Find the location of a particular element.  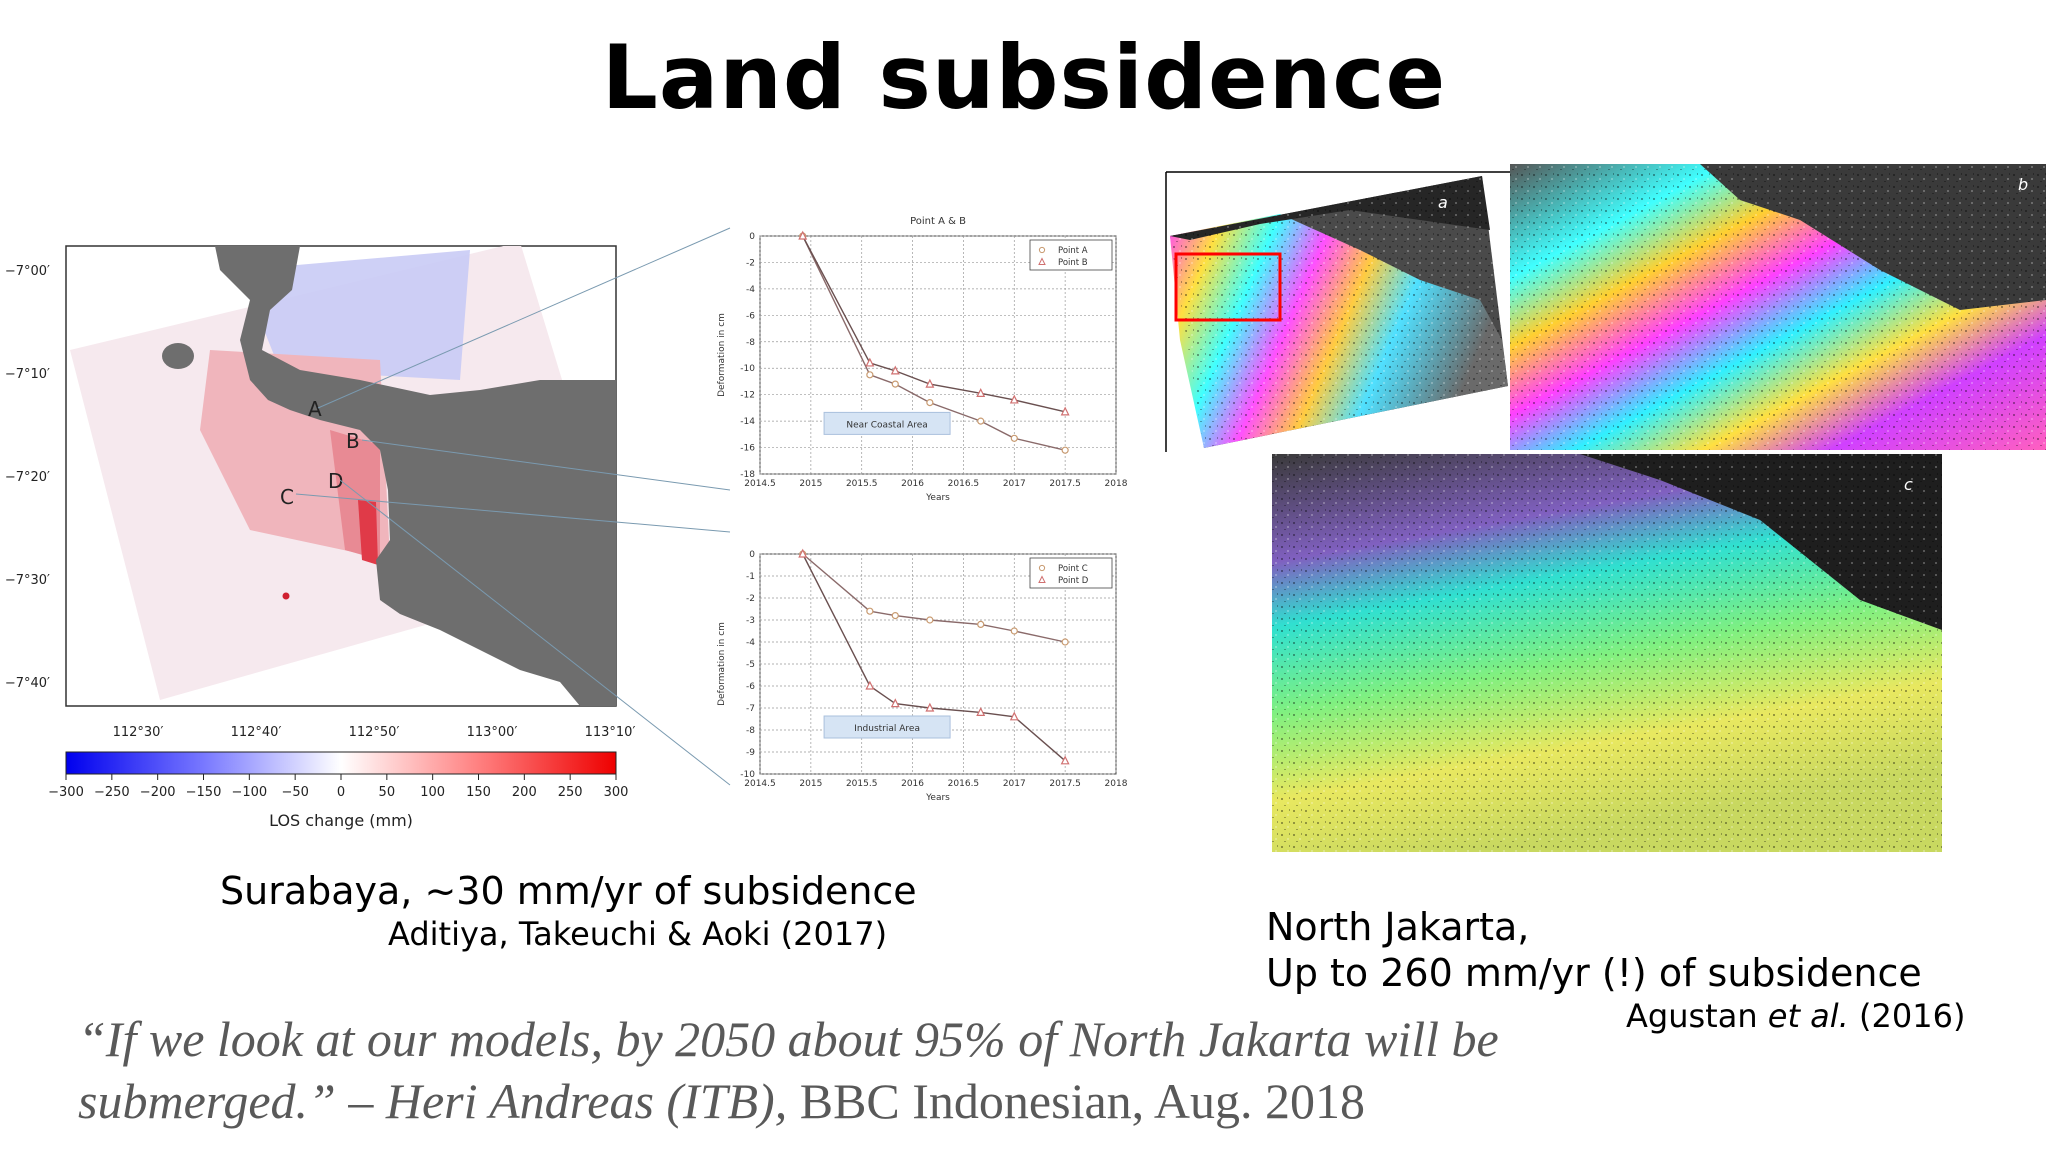

colorbar-tick-label: 150 is located at coordinates (478, 792).